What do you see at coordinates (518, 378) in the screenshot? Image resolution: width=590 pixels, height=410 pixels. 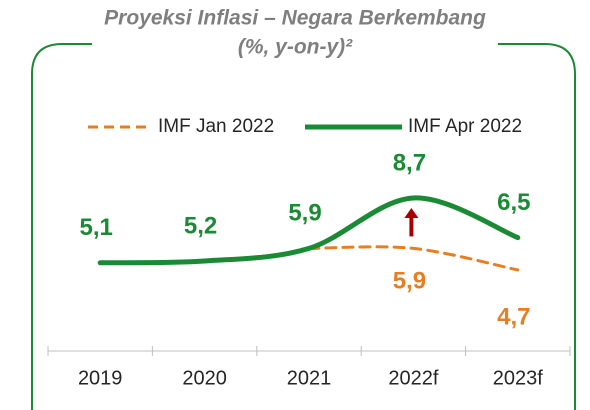 I see `x-tick-label: 2023f` at bounding box center [518, 378].